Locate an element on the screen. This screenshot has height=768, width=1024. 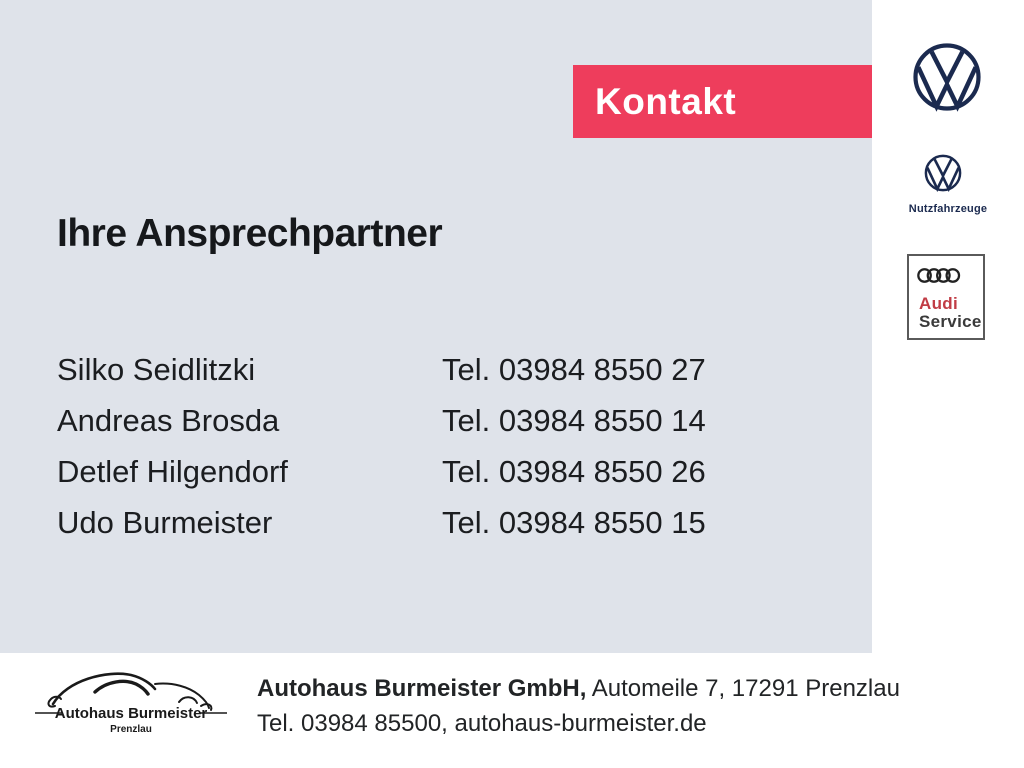
page-title: Ihre Ansprechpartner is located at coordinates (250, 233).